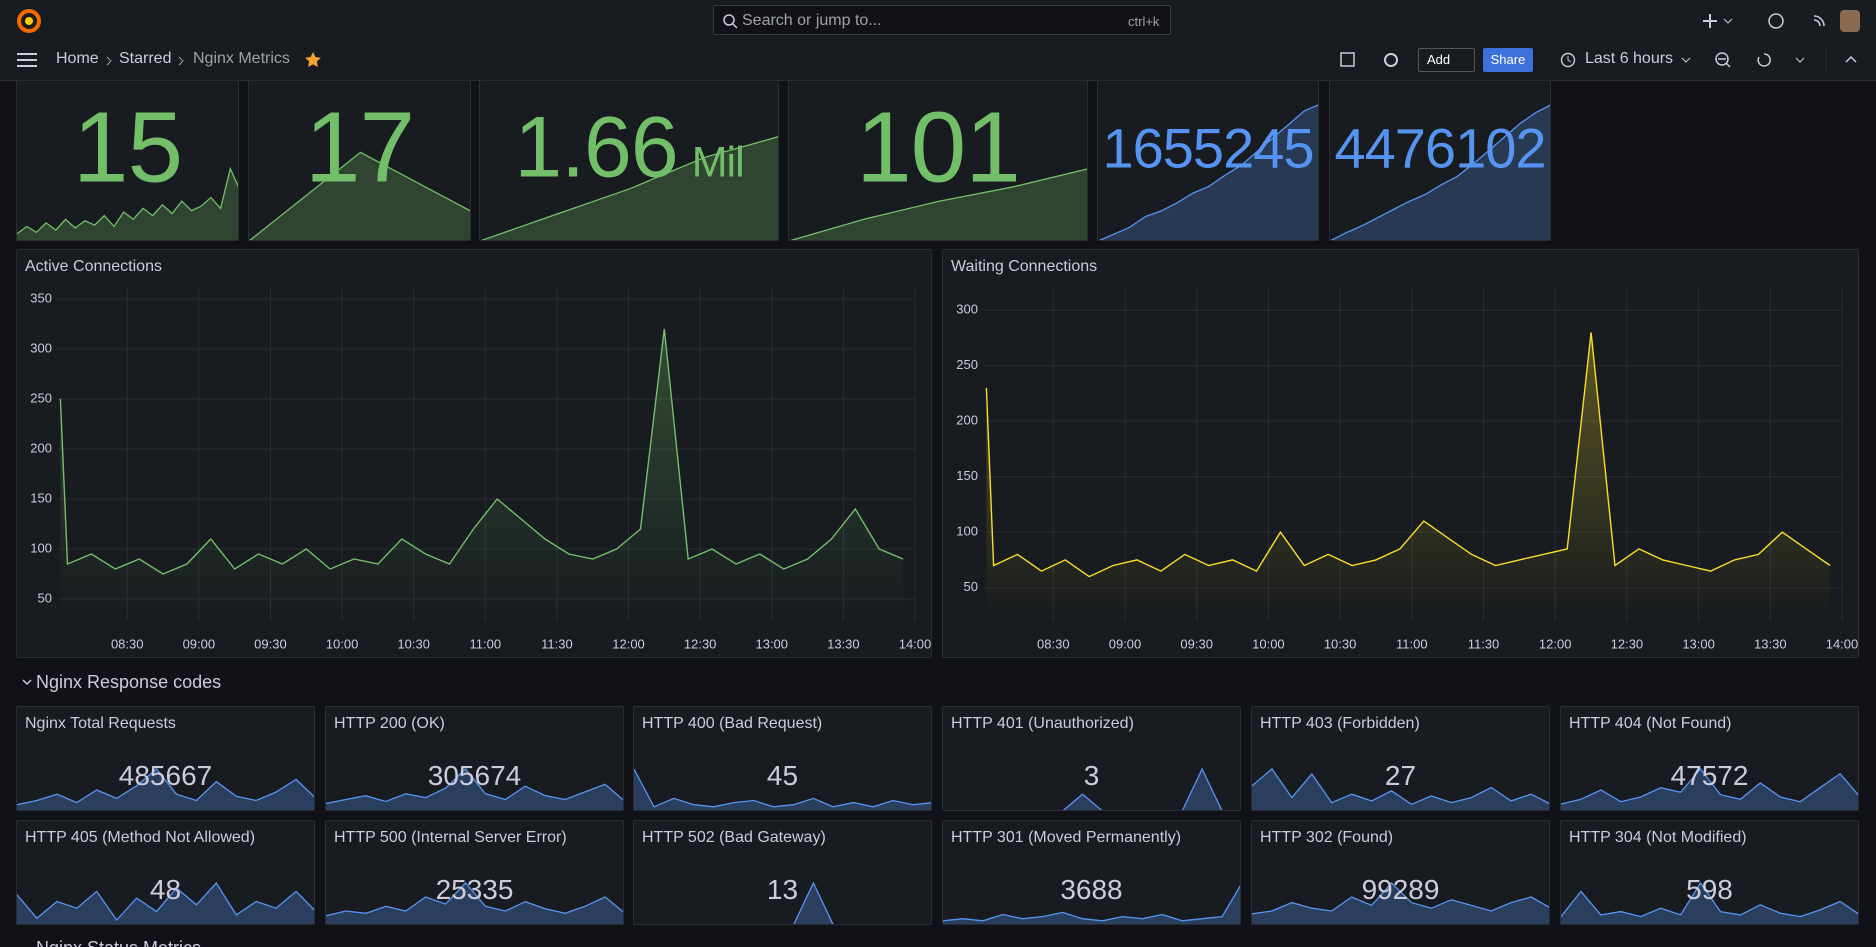 The height and width of the screenshot is (947, 1876). Describe the element at coordinates (938, 147) in the screenshot. I see `stat-number: 101` at that location.